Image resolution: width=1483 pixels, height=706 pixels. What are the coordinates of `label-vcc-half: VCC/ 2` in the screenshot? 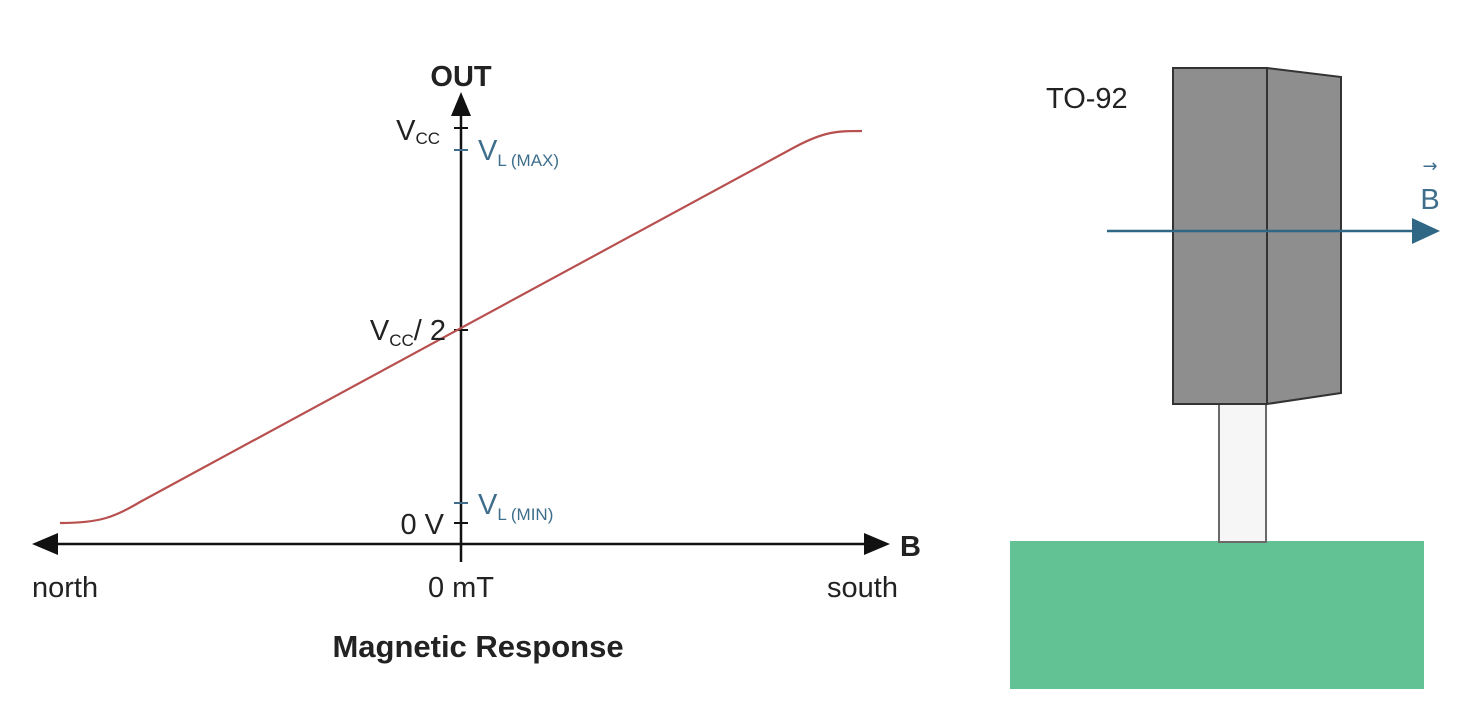 It's located at (408, 332).